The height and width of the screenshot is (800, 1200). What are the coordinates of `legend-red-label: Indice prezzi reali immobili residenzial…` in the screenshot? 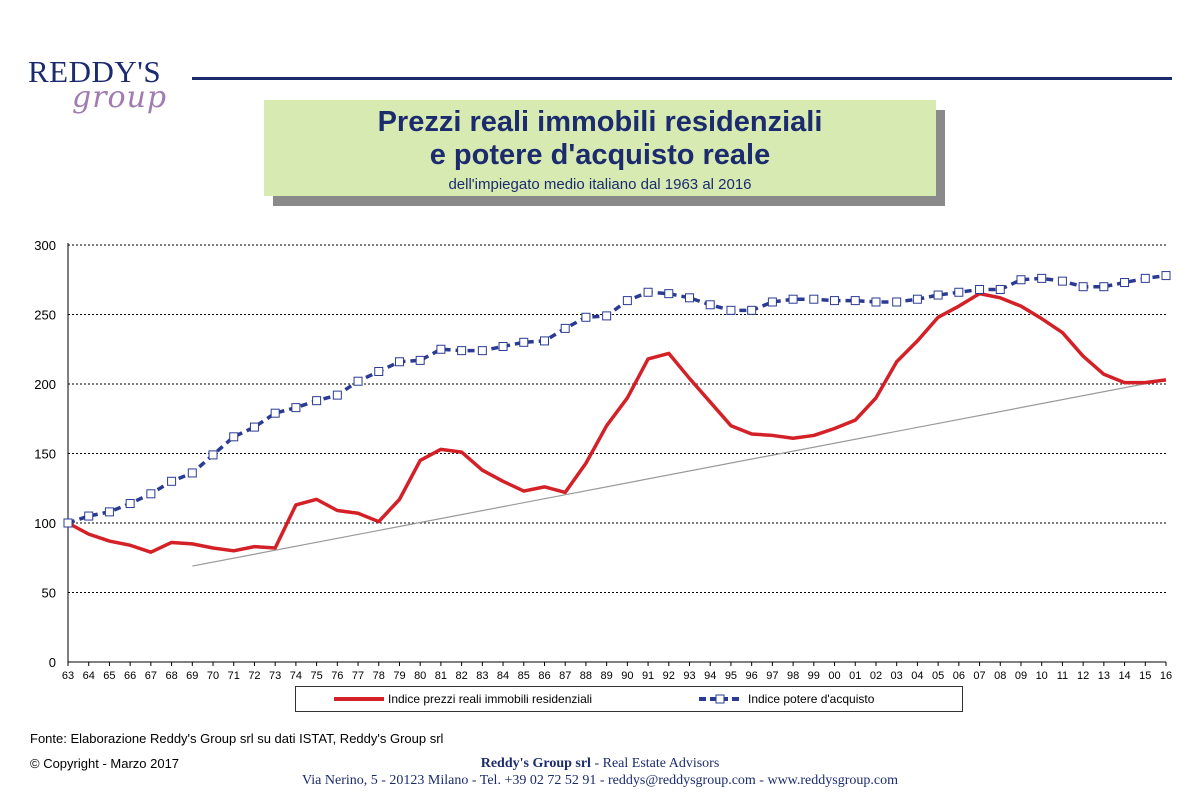 It's located at (490, 699).